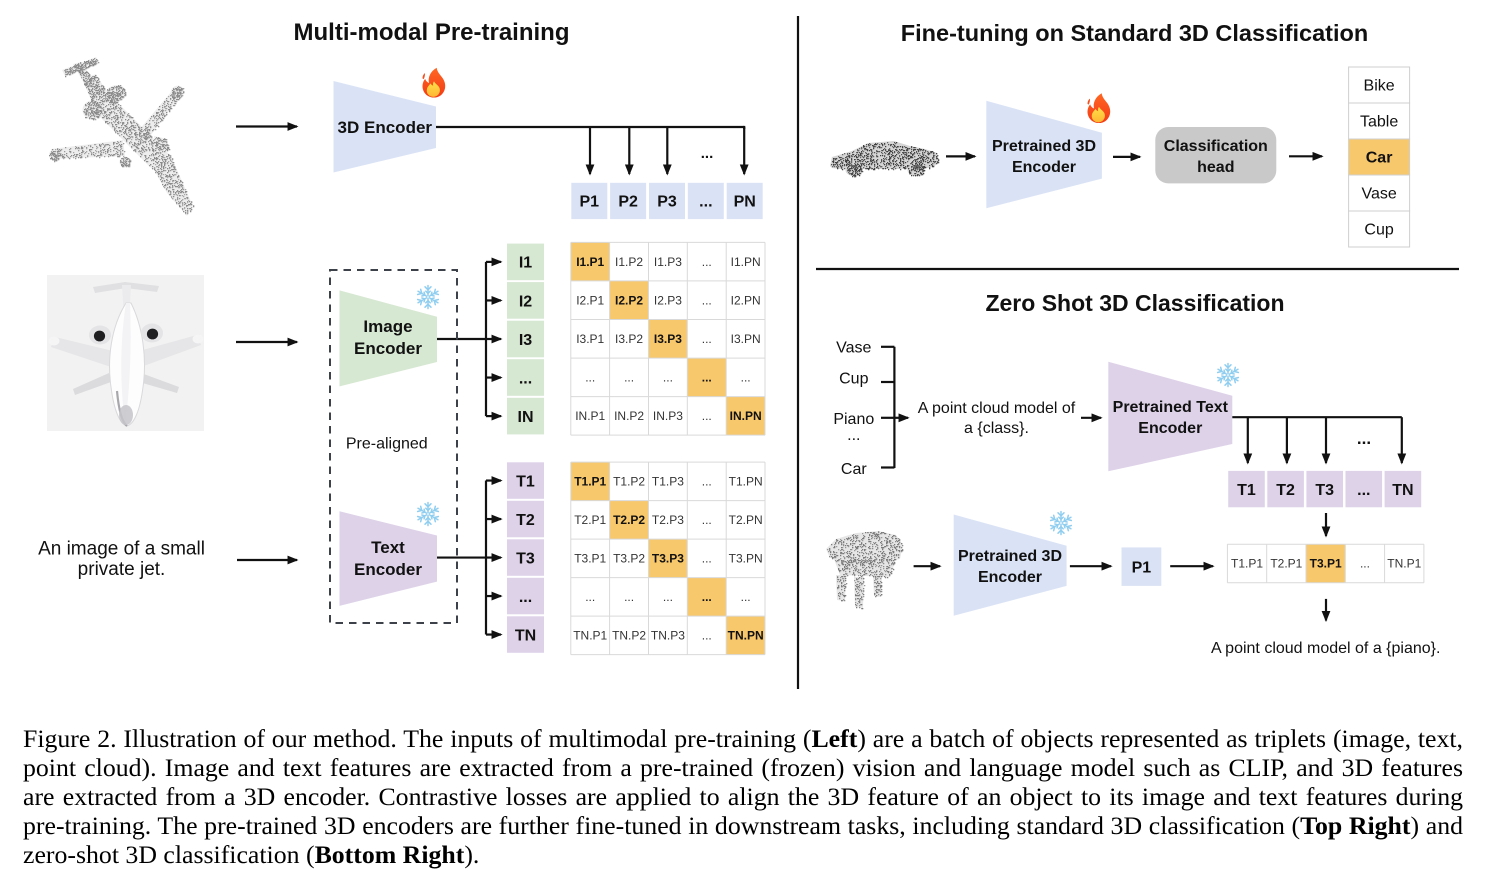  Describe the element at coordinates (746, 339) in the screenshot. I see `svg-text: I3.PN` at that location.